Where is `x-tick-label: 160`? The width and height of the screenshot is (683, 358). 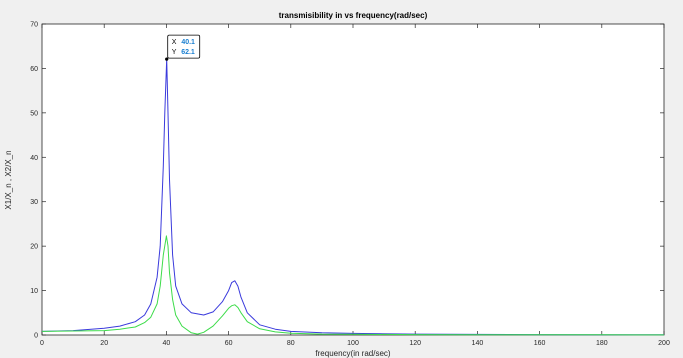
x-tick-label: 160 is located at coordinates (540, 343).